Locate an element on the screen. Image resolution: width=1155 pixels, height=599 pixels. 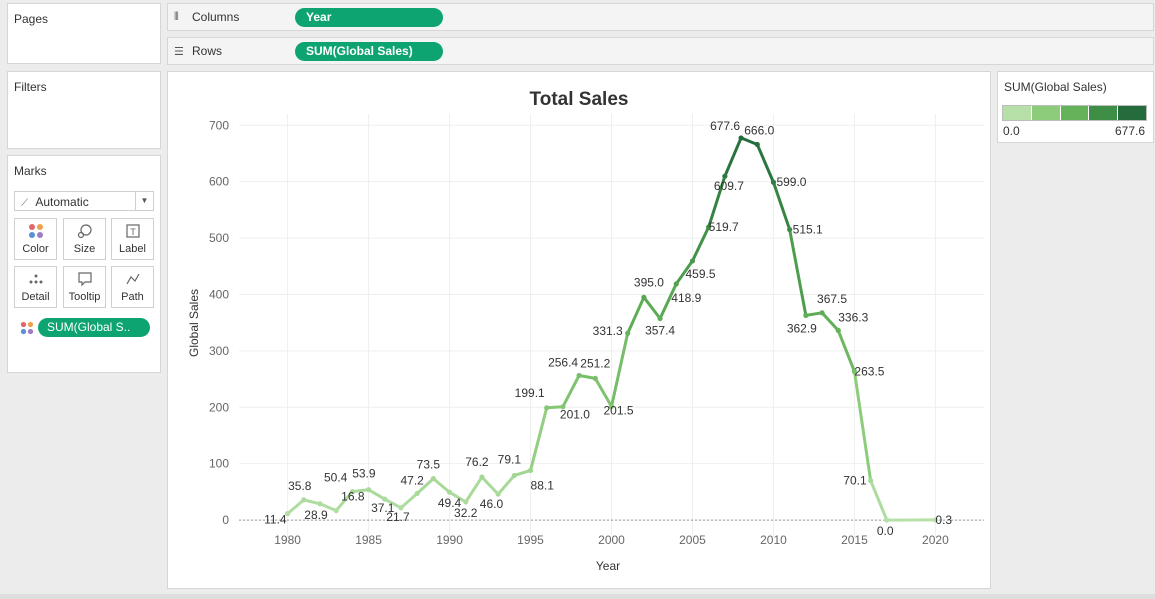
label-button: T Label is located at coordinates (132, 239).